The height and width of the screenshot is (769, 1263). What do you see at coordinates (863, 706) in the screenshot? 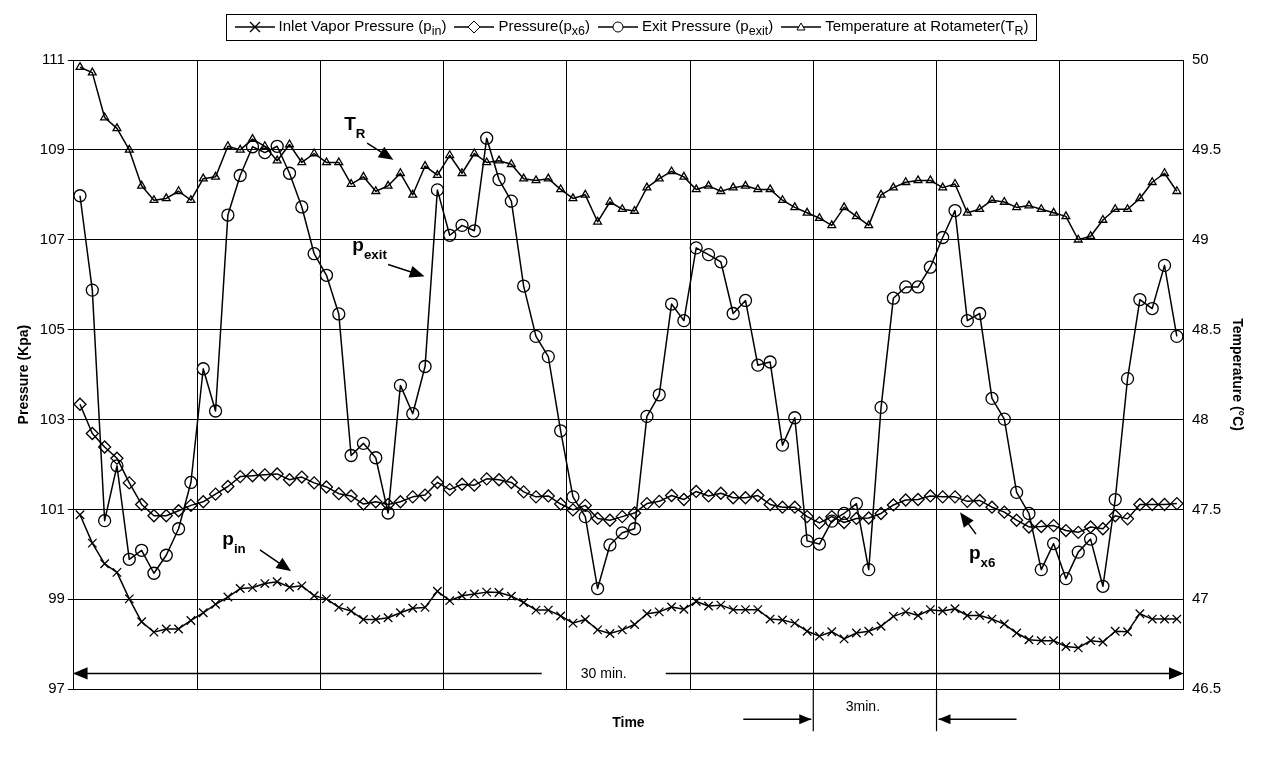
I see `text: 3min.` at bounding box center [863, 706].